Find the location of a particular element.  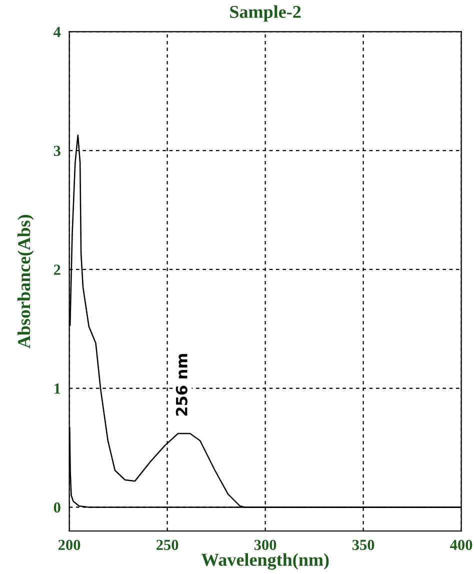

y-tick-label: 0 is located at coordinates (57, 507).